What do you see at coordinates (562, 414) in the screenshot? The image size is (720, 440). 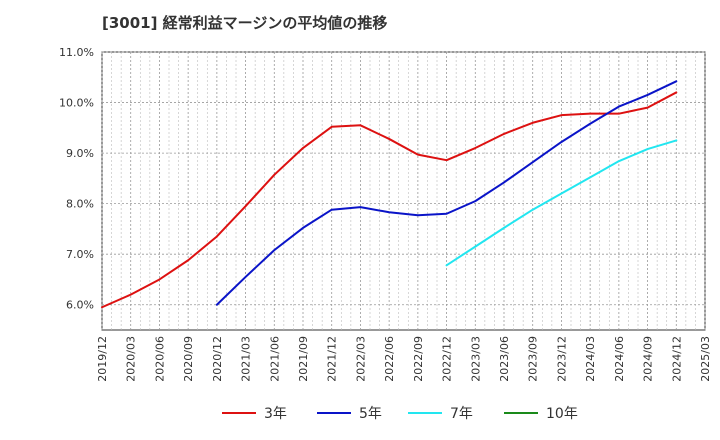 I see `legend-label: 10年` at bounding box center [562, 414].